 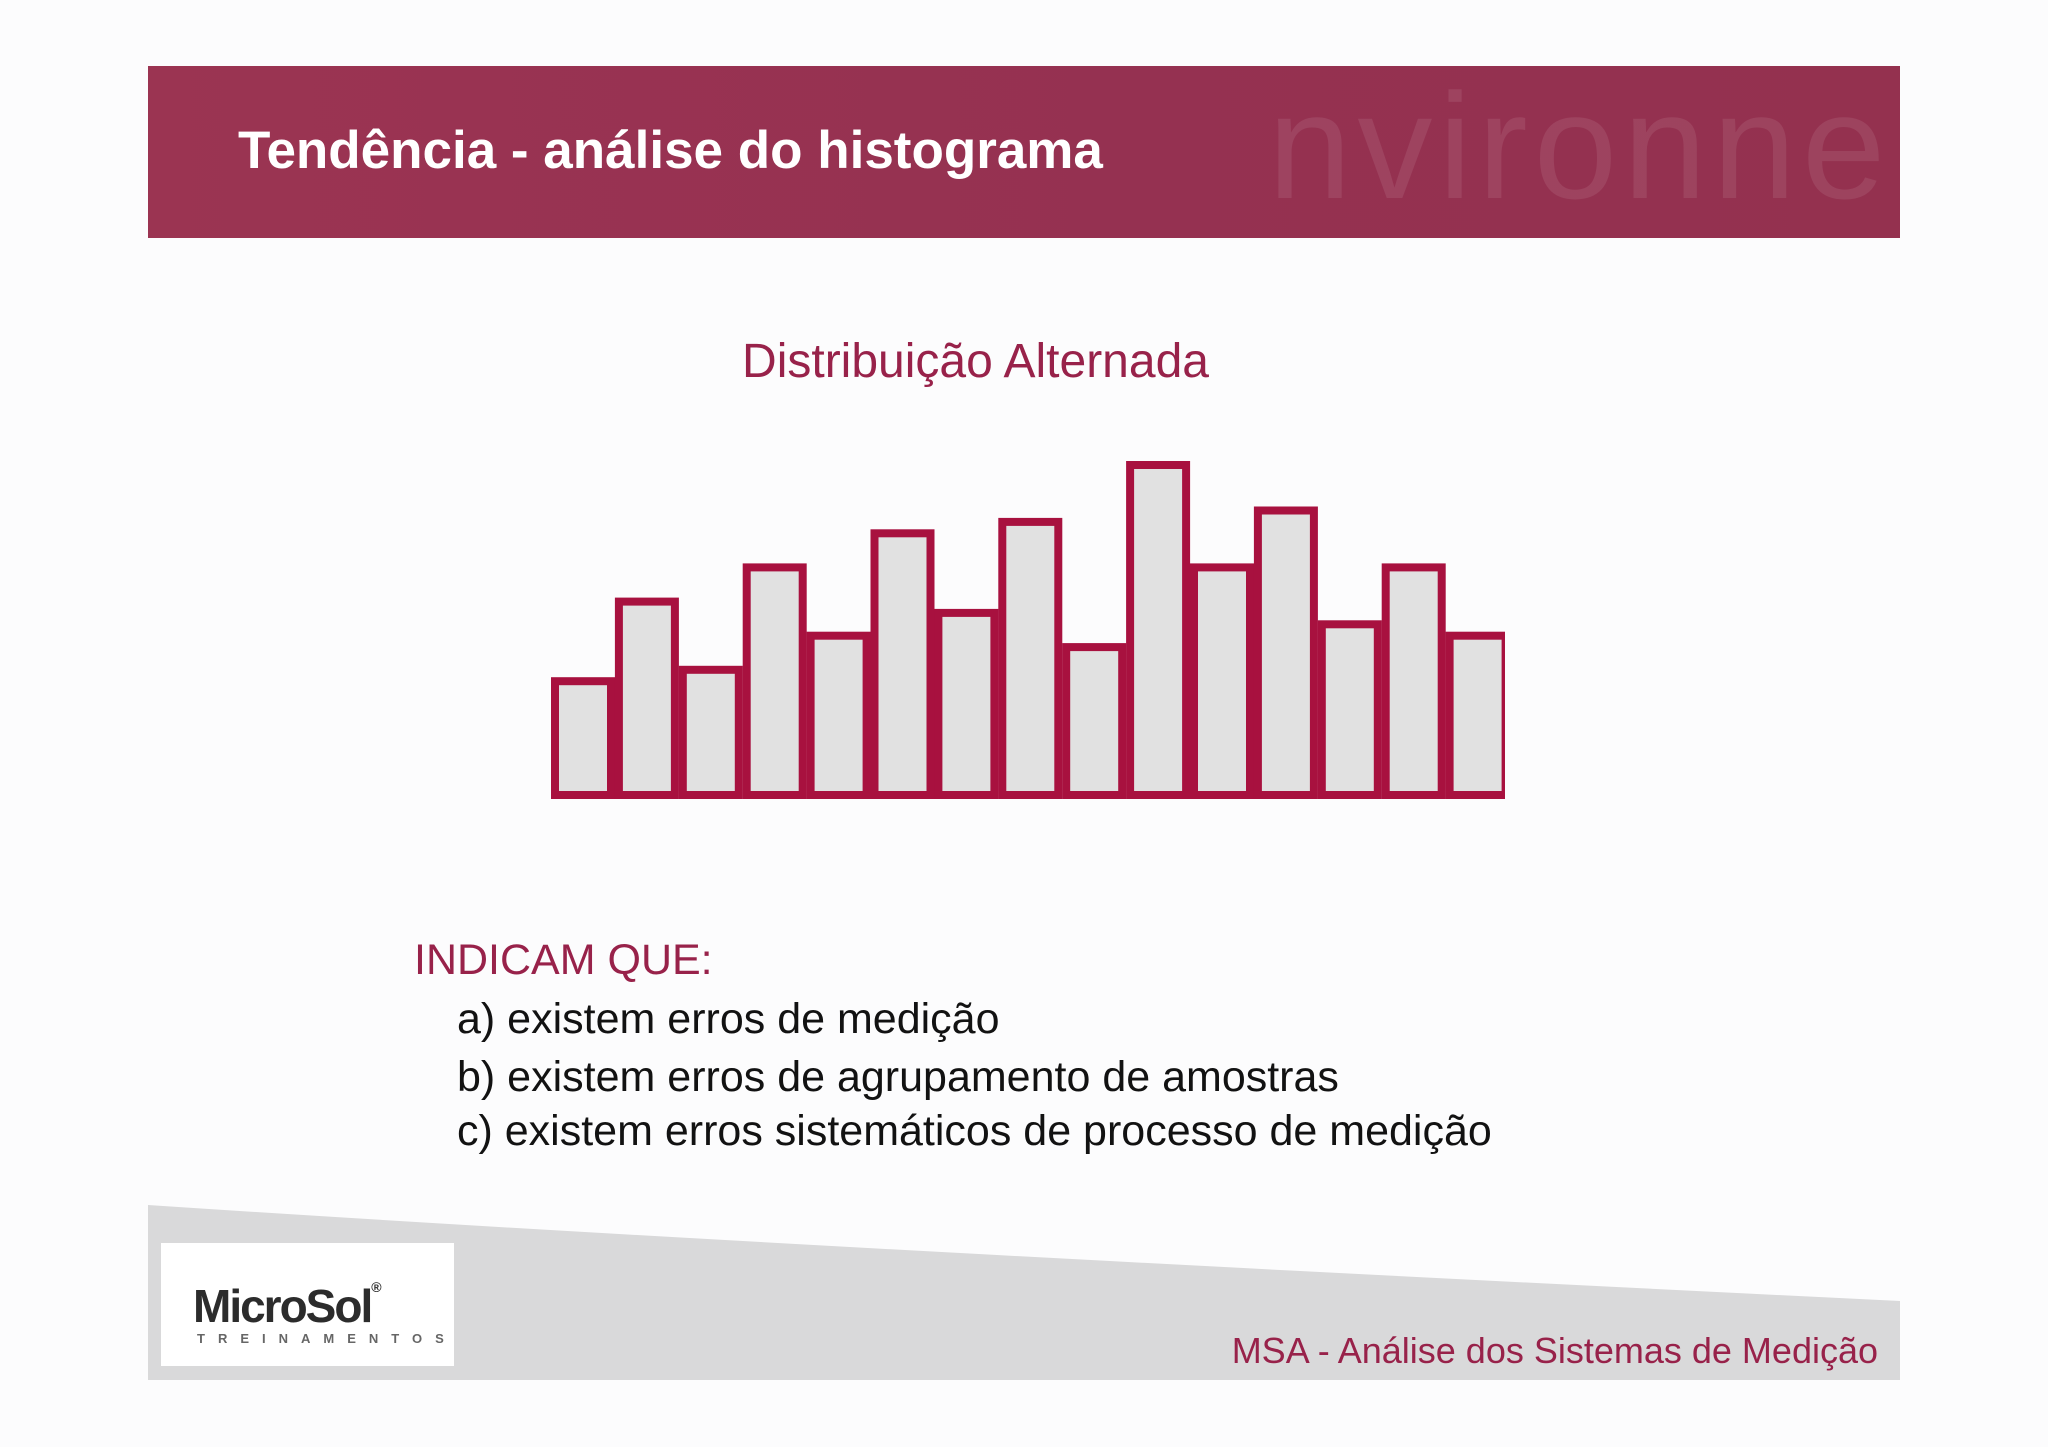 I want to click on header-watermark: nvironnement, so click(x=1584, y=148).